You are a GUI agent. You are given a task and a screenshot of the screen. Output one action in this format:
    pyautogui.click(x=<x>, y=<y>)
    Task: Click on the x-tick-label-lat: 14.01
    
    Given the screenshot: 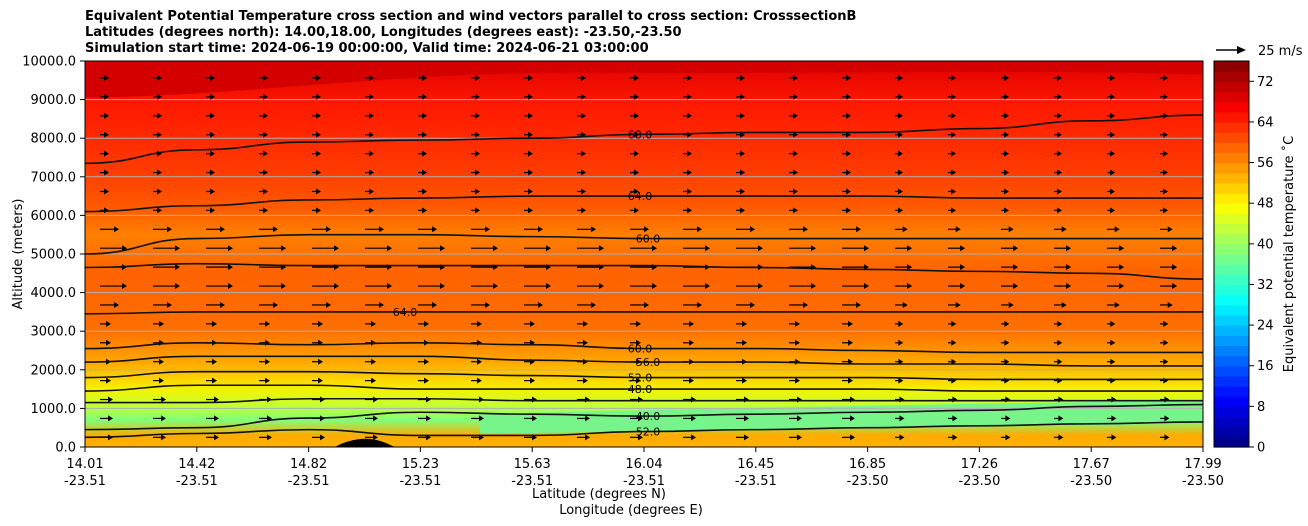 What is the action you would take?
    pyautogui.click(x=84, y=464)
    